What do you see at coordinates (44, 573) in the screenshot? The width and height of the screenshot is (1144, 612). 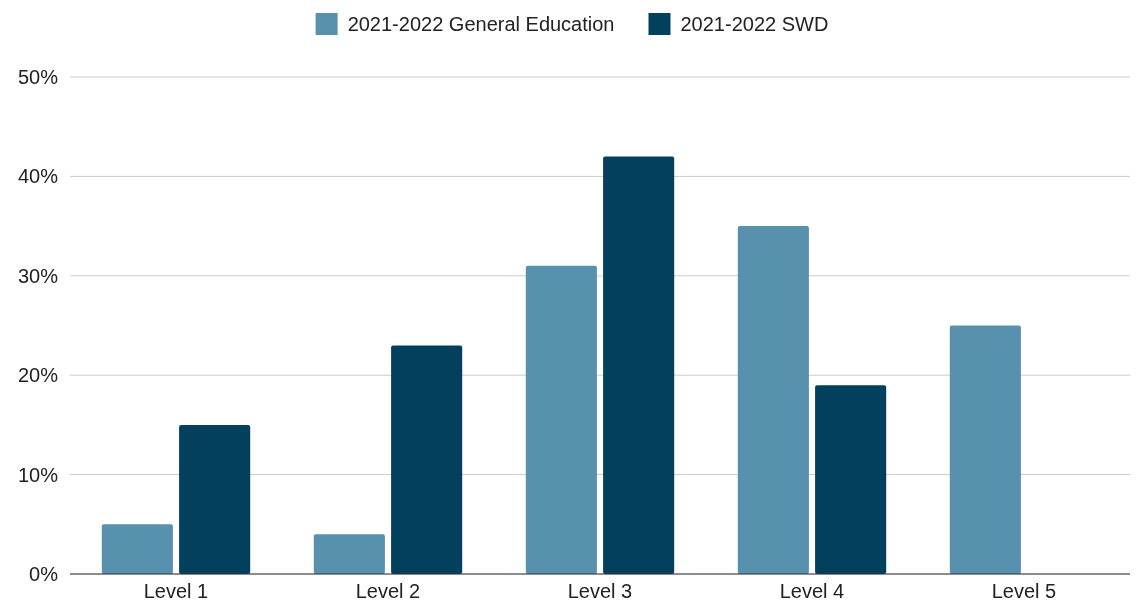 I see `y-tick-label: 0%` at bounding box center [44, 573].